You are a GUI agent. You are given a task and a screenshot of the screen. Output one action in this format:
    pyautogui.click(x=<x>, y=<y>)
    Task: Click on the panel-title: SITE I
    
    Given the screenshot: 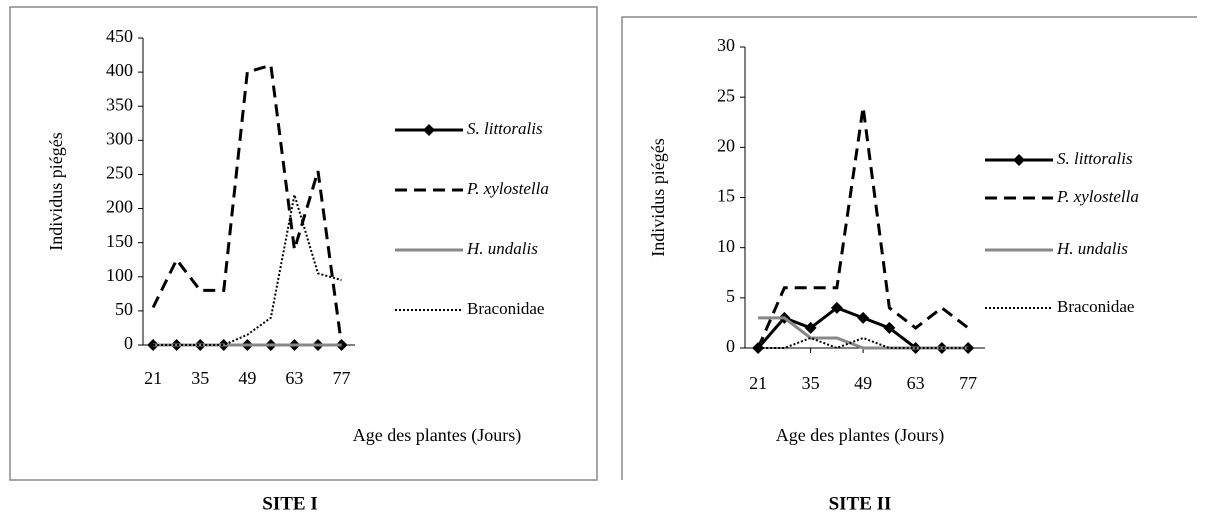 What is the action you would take?
    pyautogui.click(x=289, y=503)
    